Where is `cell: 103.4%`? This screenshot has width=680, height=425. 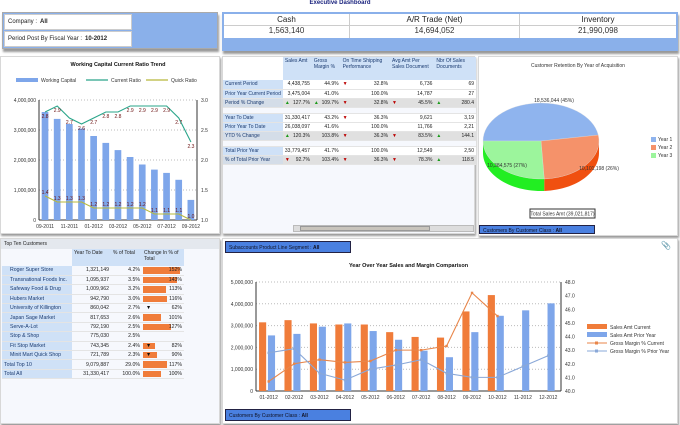
cell: 103.4% is located at coordinates (326, 160).